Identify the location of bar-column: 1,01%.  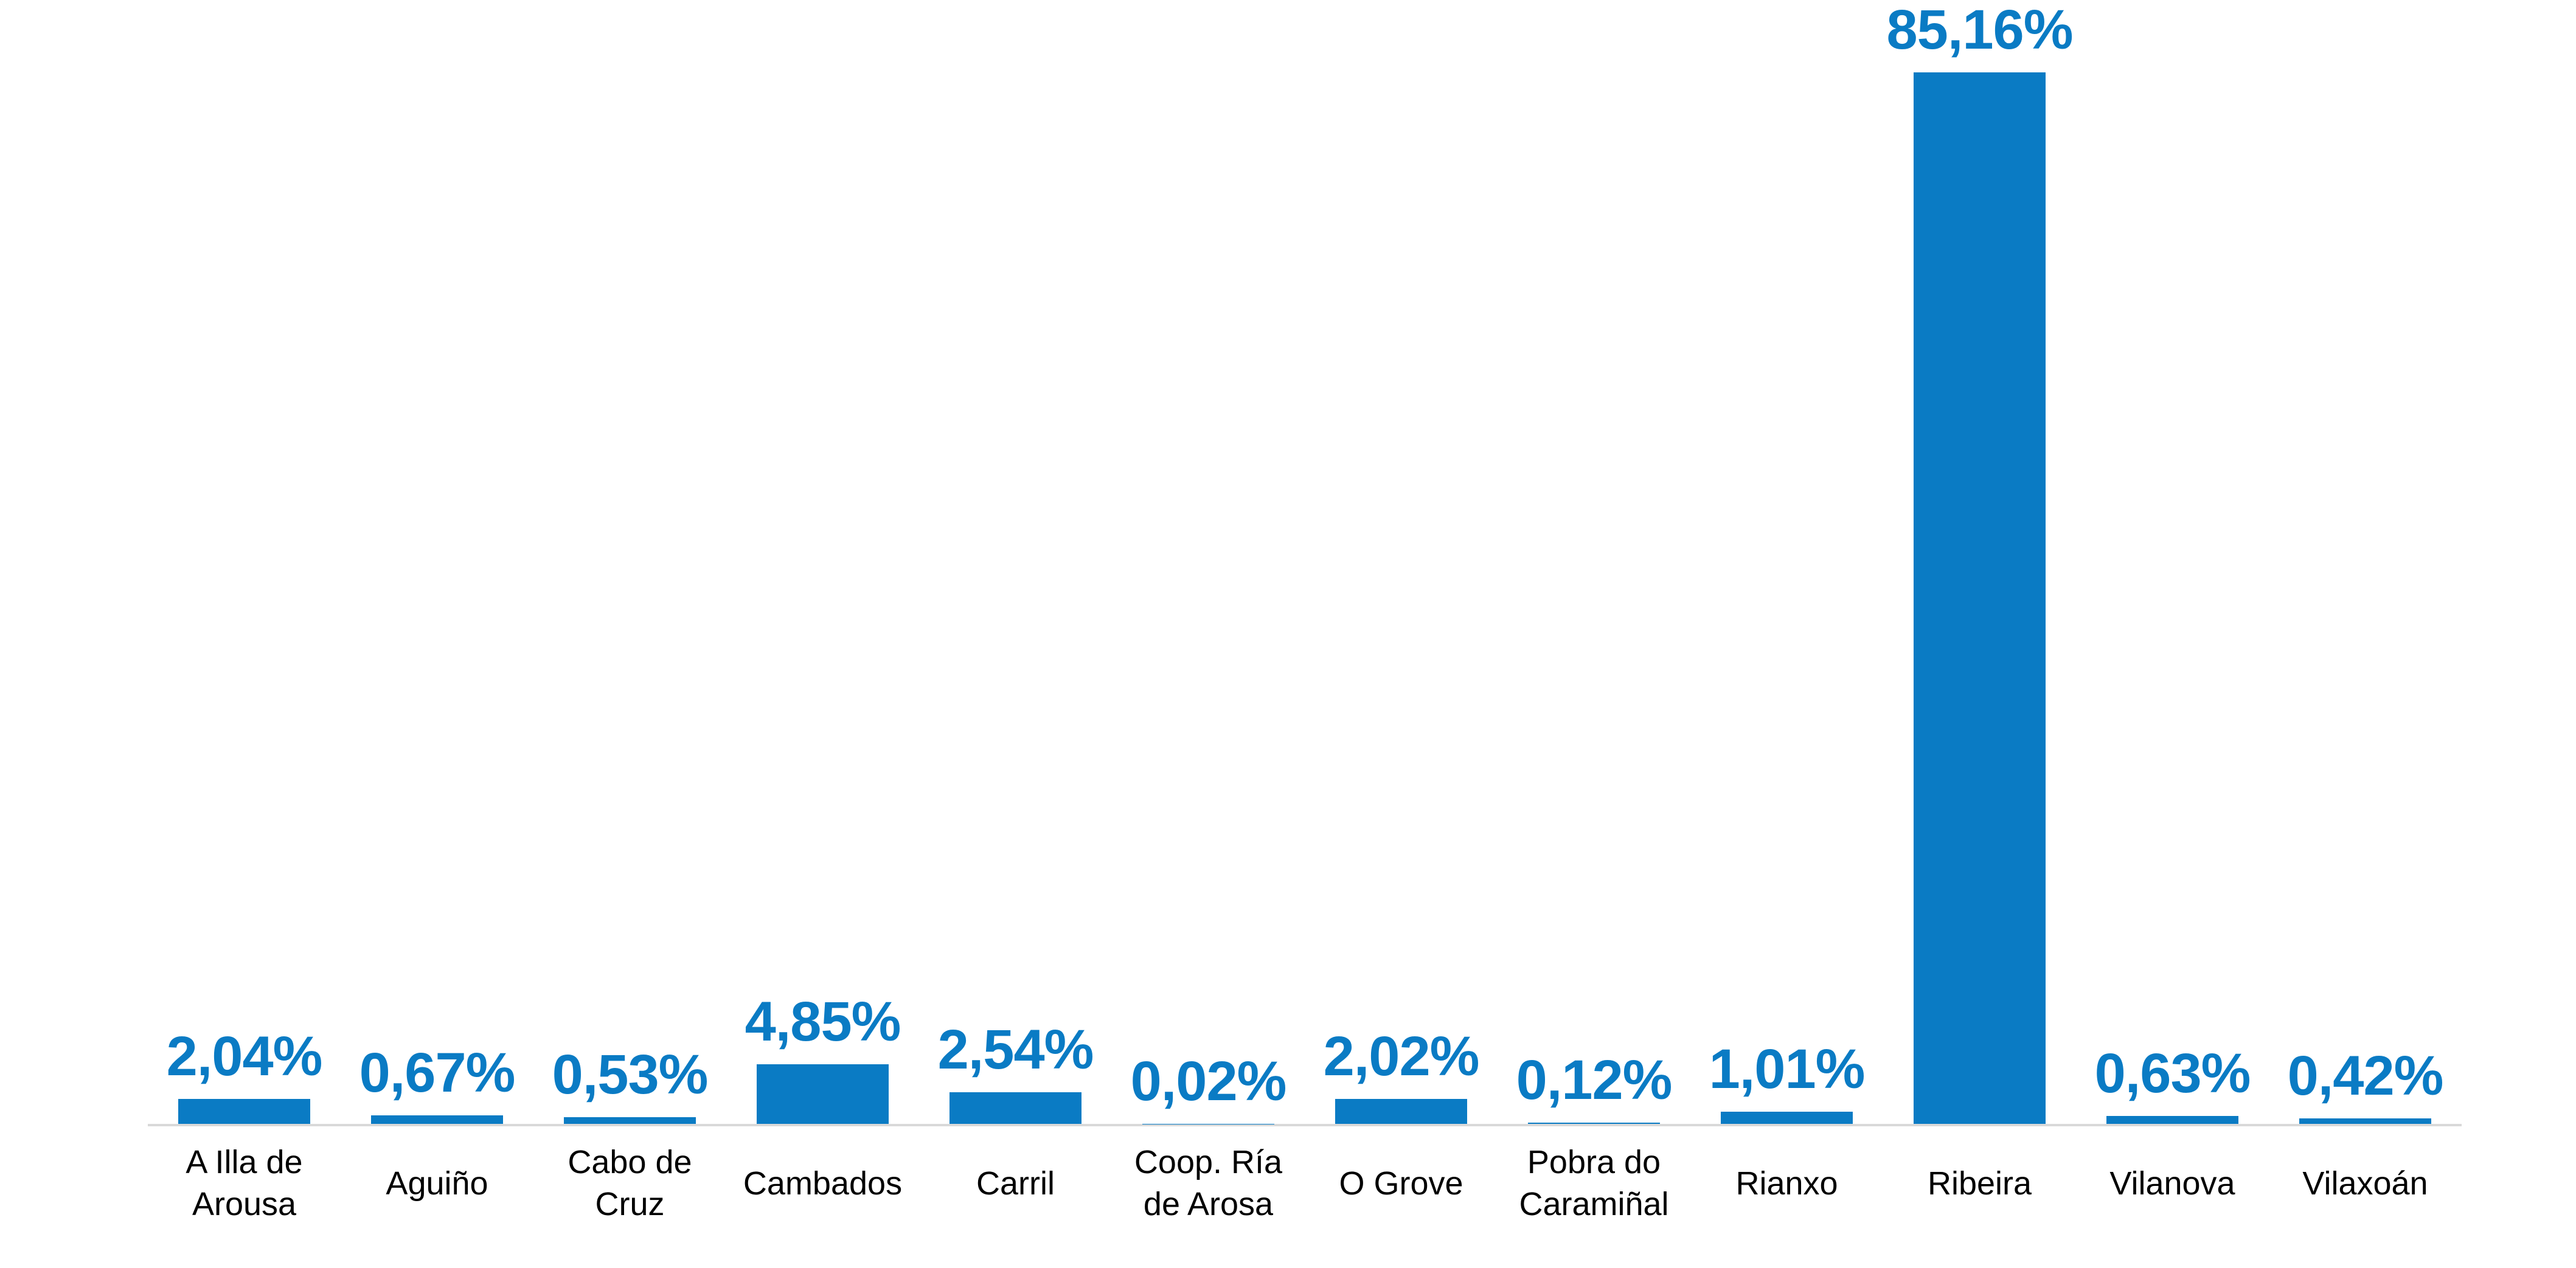
(1786, 562).